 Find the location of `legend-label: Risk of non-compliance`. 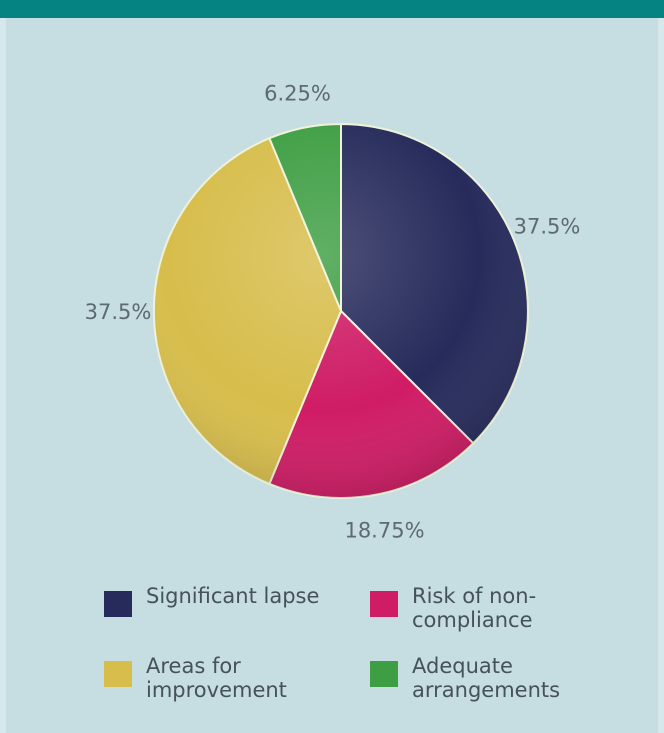

legend-label: Risk of non-compliance is located at coordinates (474, 608).